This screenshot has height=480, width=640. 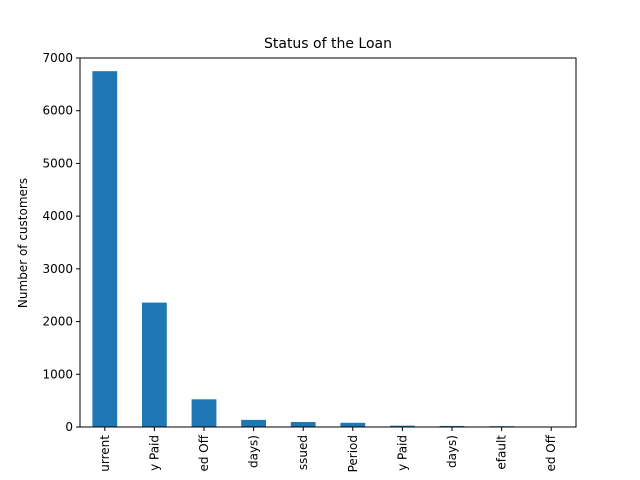 What do you see at coordinates (57, 216) in the screenshot?
I see `y-tick-label-4: 4000` at bounding box center [57, 216].